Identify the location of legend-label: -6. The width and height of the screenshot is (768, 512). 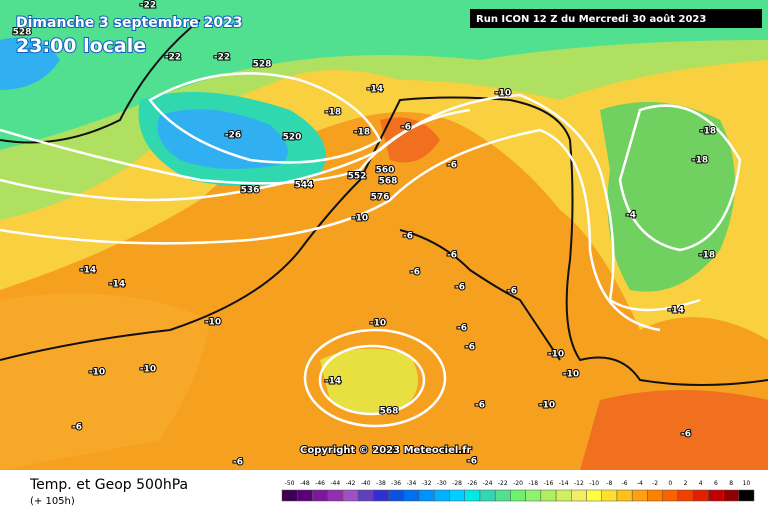
(625, 483).